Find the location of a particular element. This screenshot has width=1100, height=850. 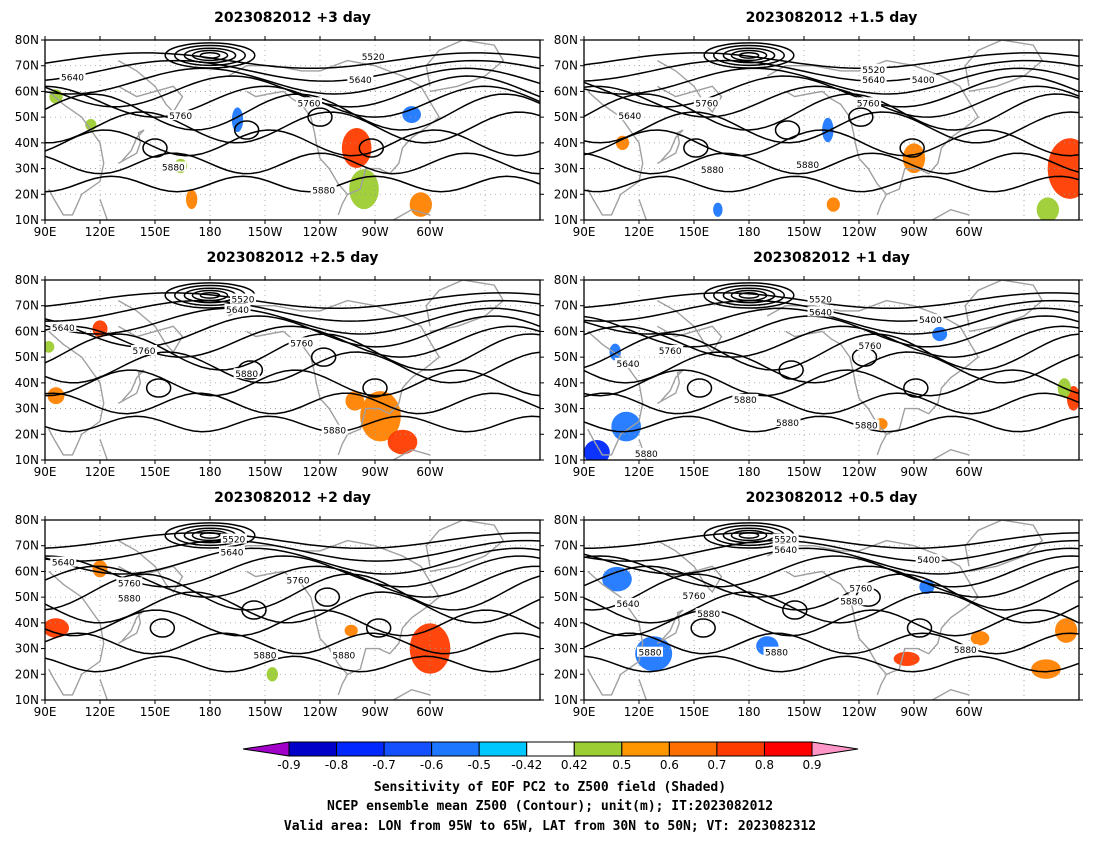

y-tick-label: 60N is located at coordinates (27, 91).